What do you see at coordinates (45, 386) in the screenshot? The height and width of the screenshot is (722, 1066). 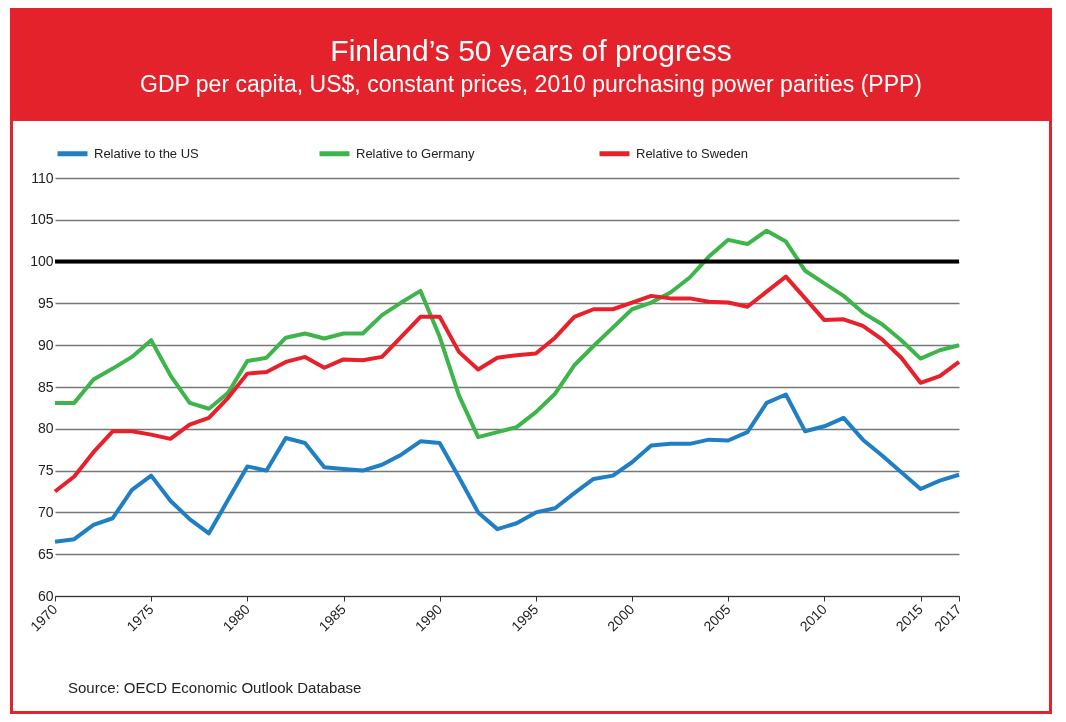 I see `y-tick-label: 85` at bounding box center [45, 386].